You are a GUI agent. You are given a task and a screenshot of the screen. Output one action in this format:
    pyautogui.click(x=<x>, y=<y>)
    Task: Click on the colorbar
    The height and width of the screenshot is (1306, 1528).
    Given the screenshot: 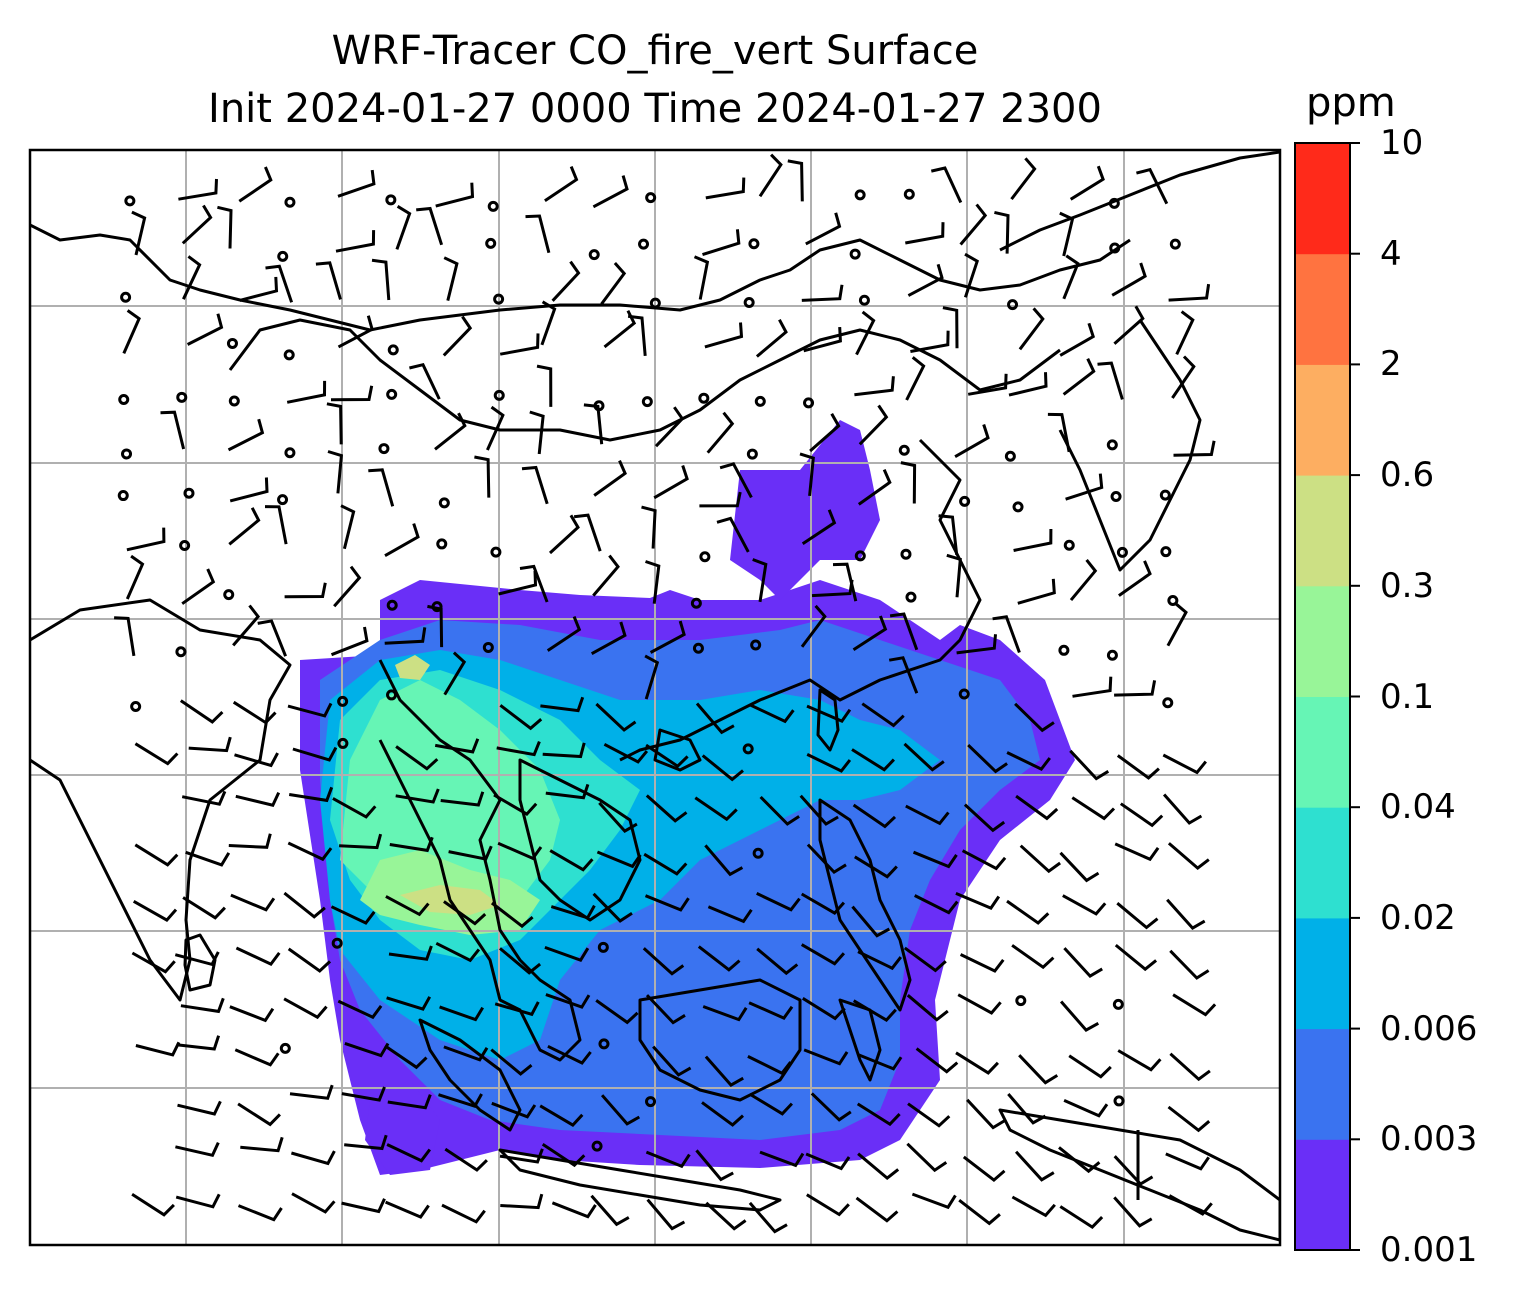 What is the action you would take?
    pyautogui.click(x=1327, y=696)
    